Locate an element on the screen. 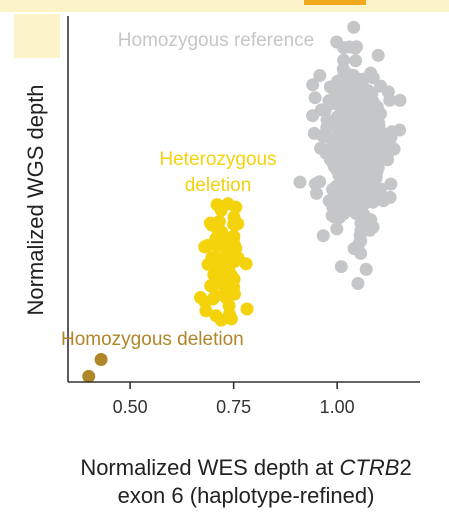  top-strip-accent is located at coordinates (335, 2).